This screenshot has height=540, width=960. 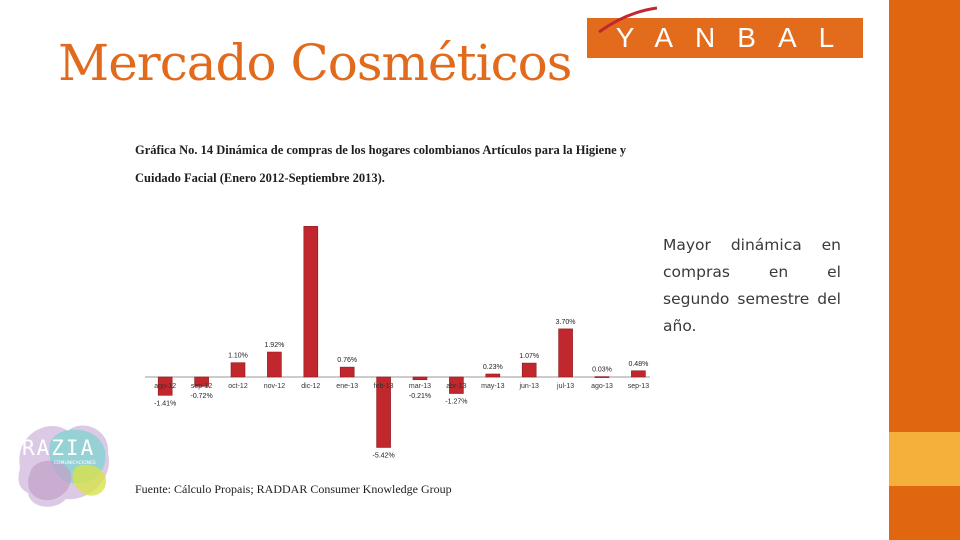 I want to click on x-tick-label: mar-13, so click(x=420, y=386).